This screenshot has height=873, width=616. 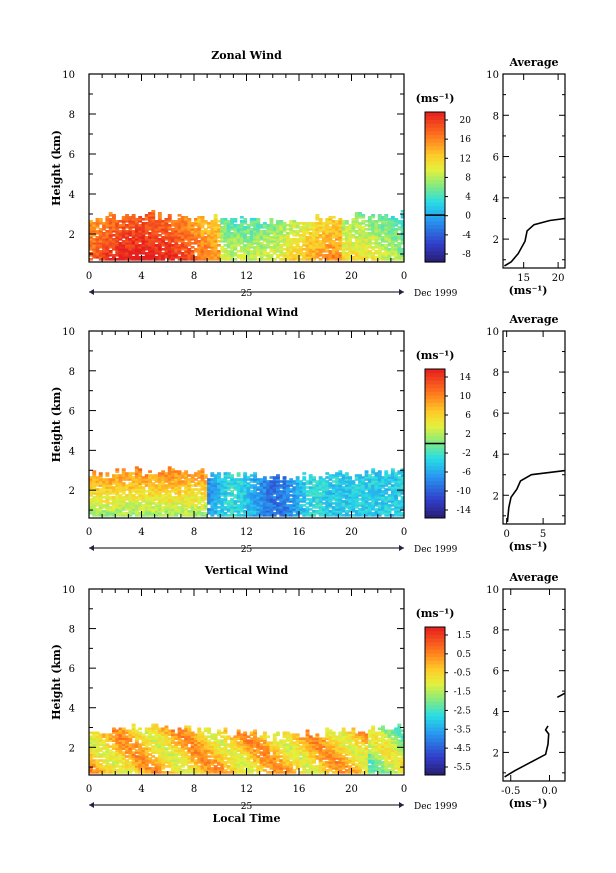 I want to click on average-y-tick-label: 4, so click(x=496, y=455).